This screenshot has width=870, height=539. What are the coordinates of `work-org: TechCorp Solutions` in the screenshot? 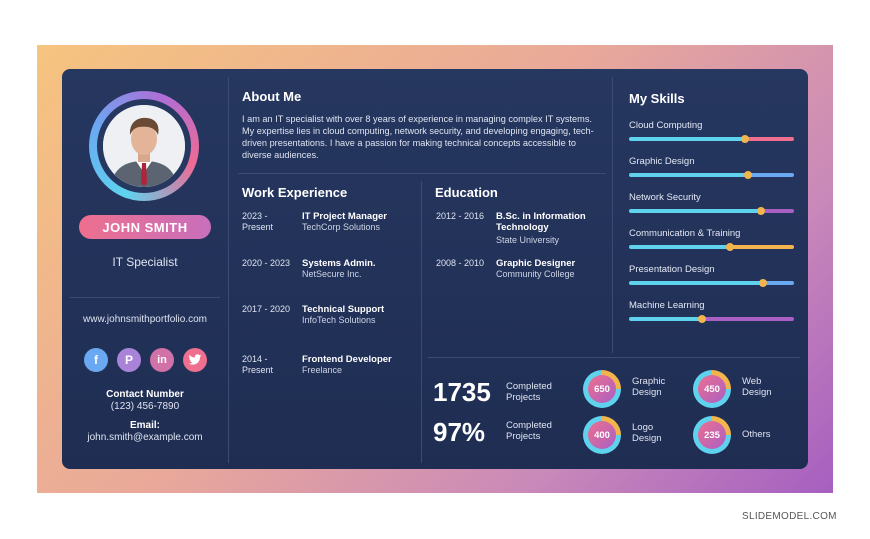 It's located at (341, 227).